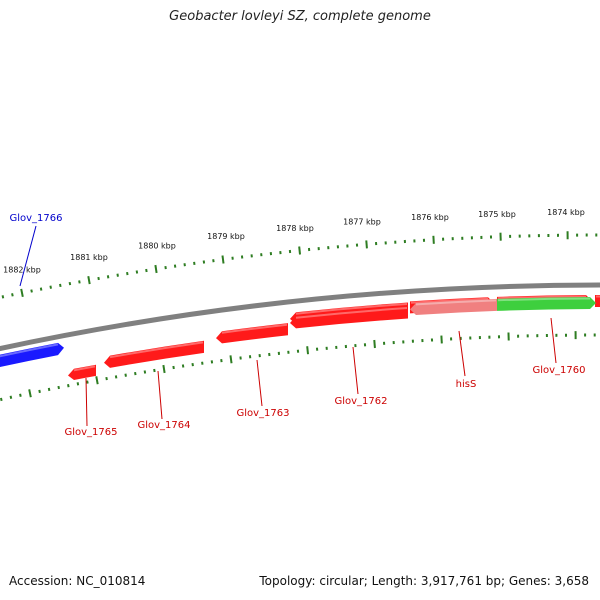 This screenshot has width=600, height=600. Describe the element at coordinates (84, 368) in the screenshot. I see `gene-glov-1765-shine` at that location.